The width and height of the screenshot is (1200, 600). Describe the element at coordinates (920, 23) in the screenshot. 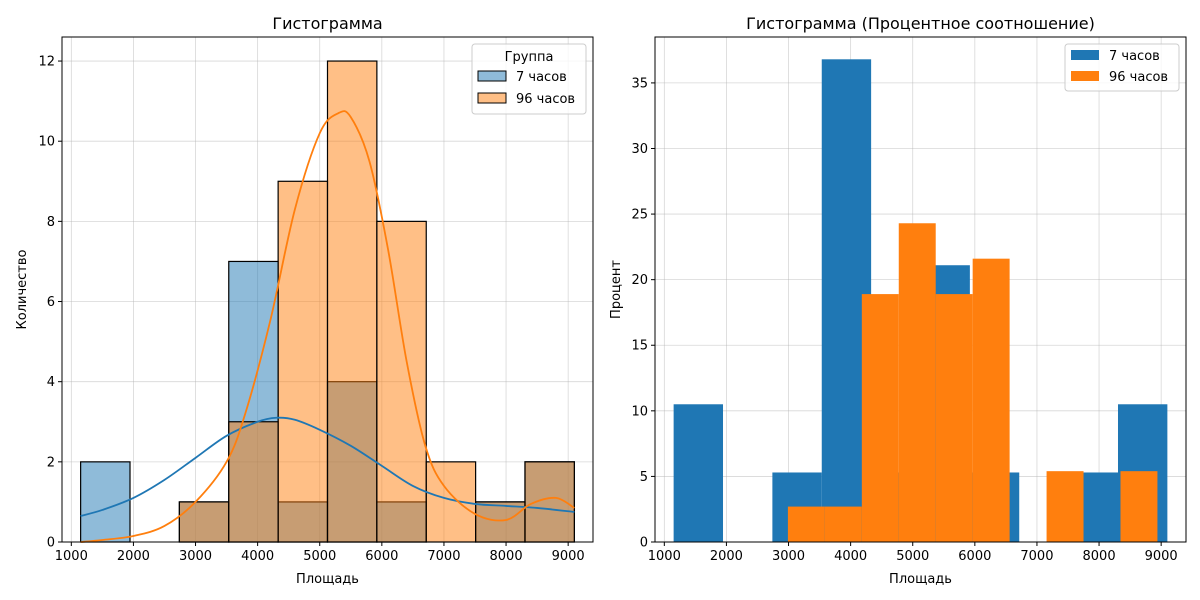

I see `chart-title: Гистограмма (Процентное соотношение)` at that location.